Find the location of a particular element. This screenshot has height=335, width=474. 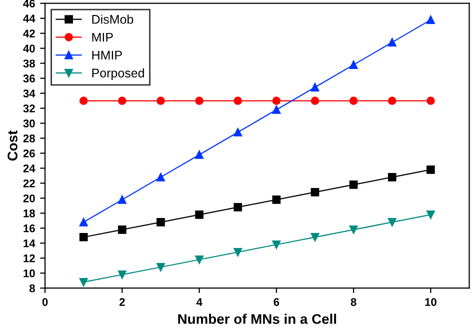

x-tick-label: 10 is located at coordinates (430, 302).